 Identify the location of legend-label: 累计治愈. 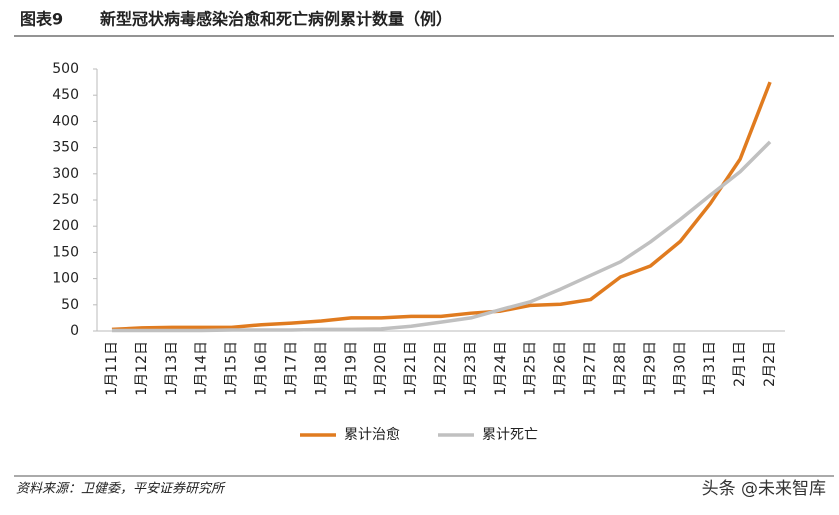
(372, 435).